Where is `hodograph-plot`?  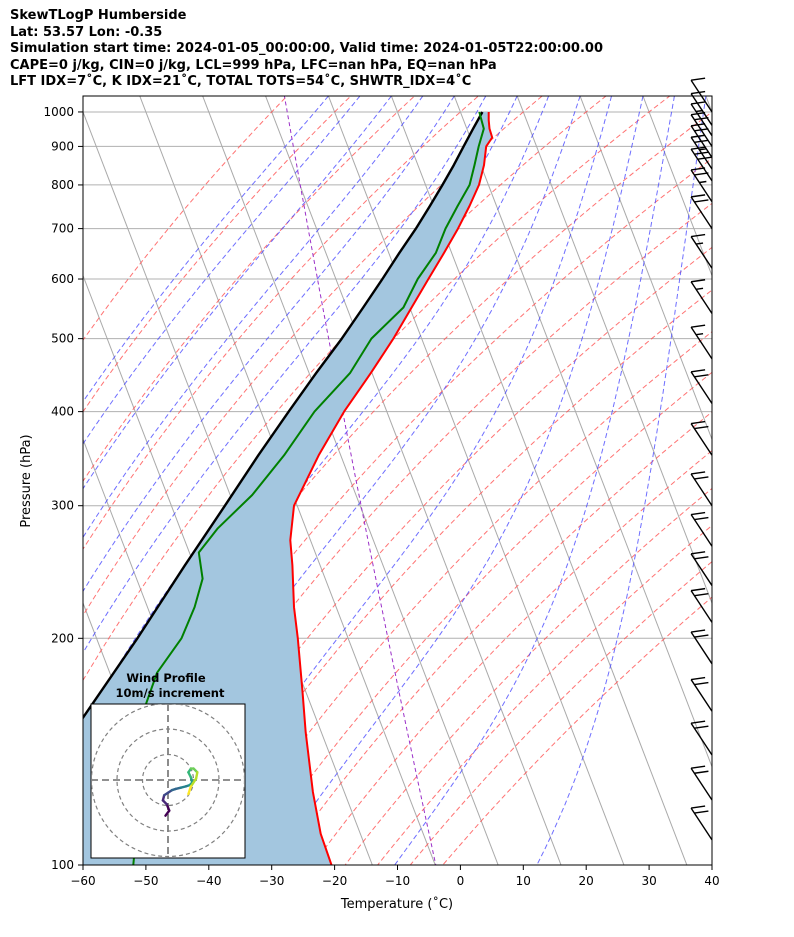 hodograph-plot is located at coordinates (168, 781).